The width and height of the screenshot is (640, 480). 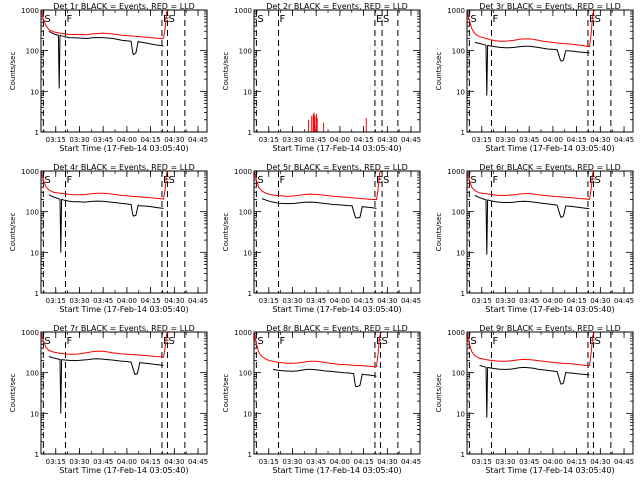 What do you see at coordinates (124, 328) in the screenshot?
I see `chart-title: Det 7r BLACK = Events, RED = LLD` at bounding box center [124, 328].